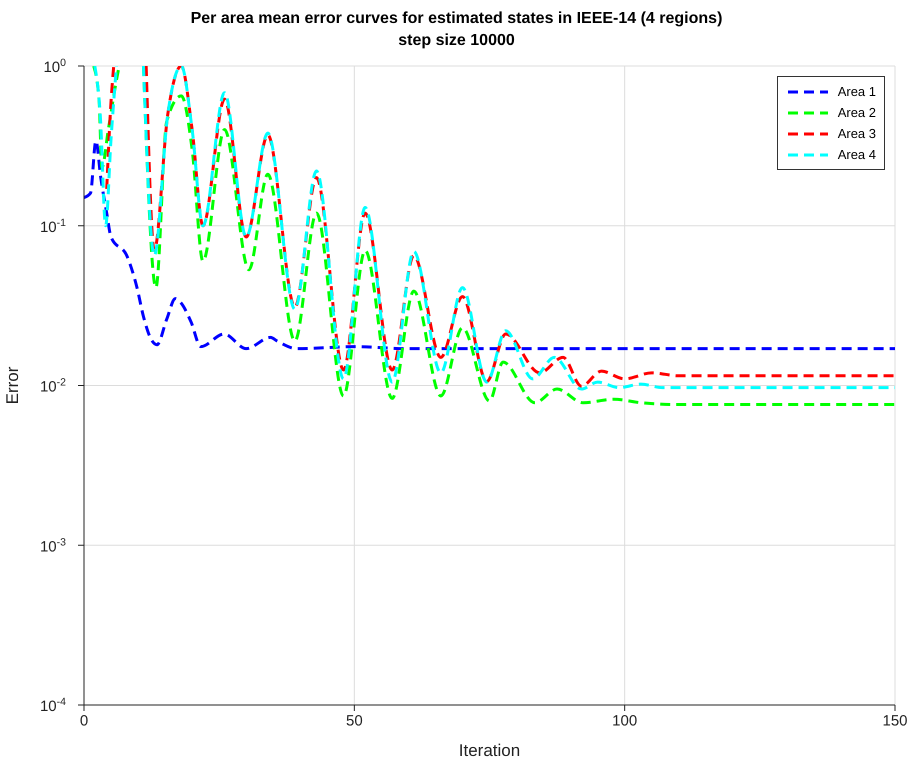  I want to click on legend-label: Area 3, so click(857, 133).